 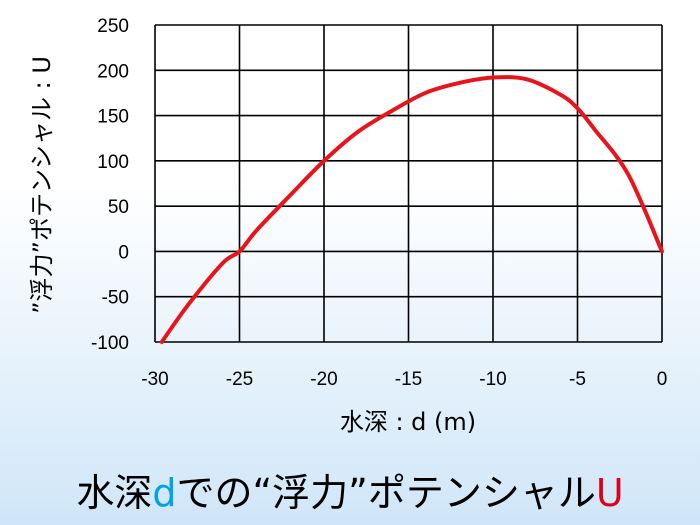 I want to click on caption-text-1: 水深, so click(x=114, y=493).